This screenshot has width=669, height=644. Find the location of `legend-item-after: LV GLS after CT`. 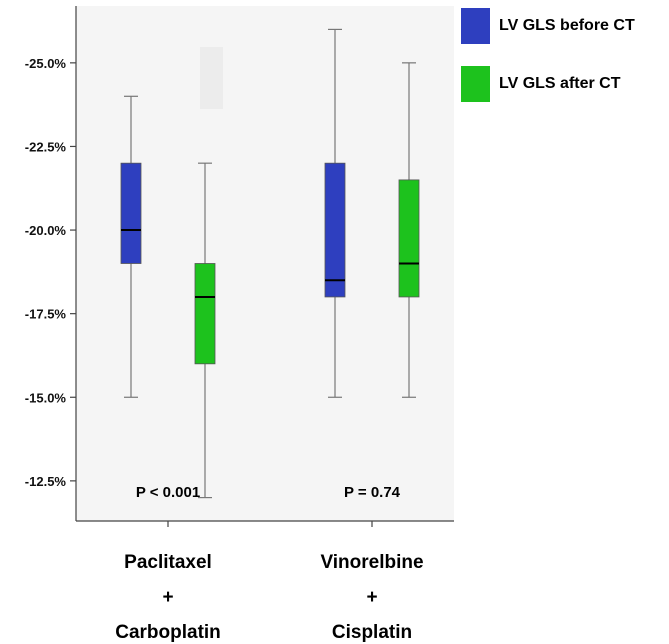

legend-item-after: LV GLS after CT is located at coordinates (563, 84).